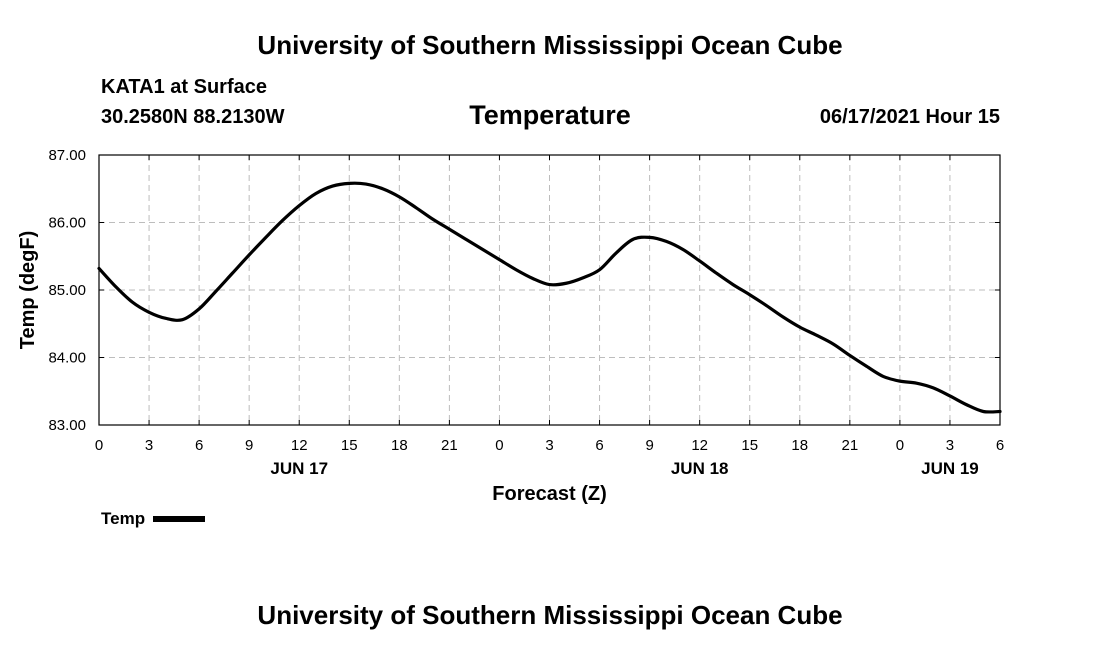 The image size is (1100, 650). Describe the element at coordinates (179, 519) in the screenshot. I see `legend-line-swatch` at that location.